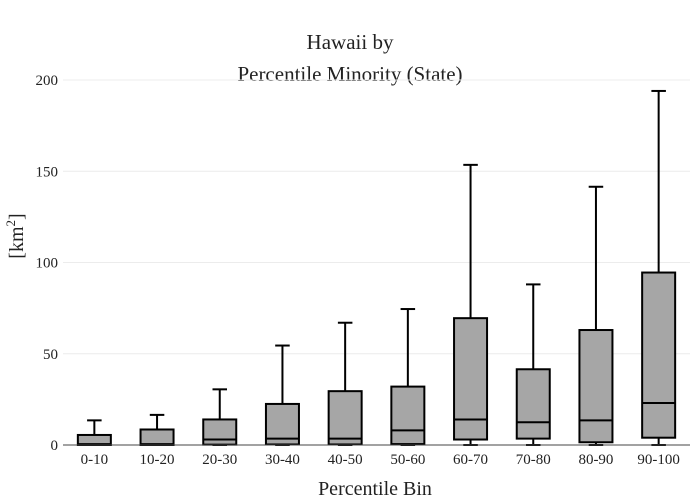  I want to click on x-tick-label: 60-70, so click(470, 460).